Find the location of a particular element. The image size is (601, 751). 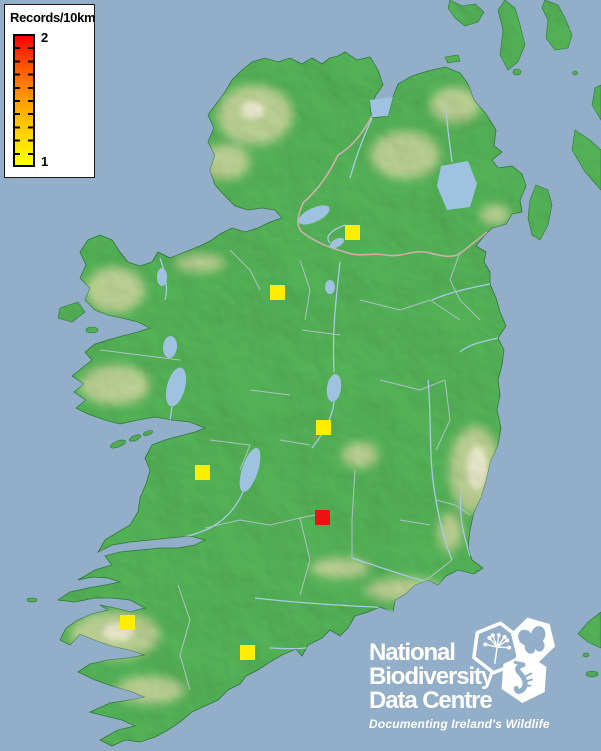

scotland-fragments is located at coordinates (524, 120).